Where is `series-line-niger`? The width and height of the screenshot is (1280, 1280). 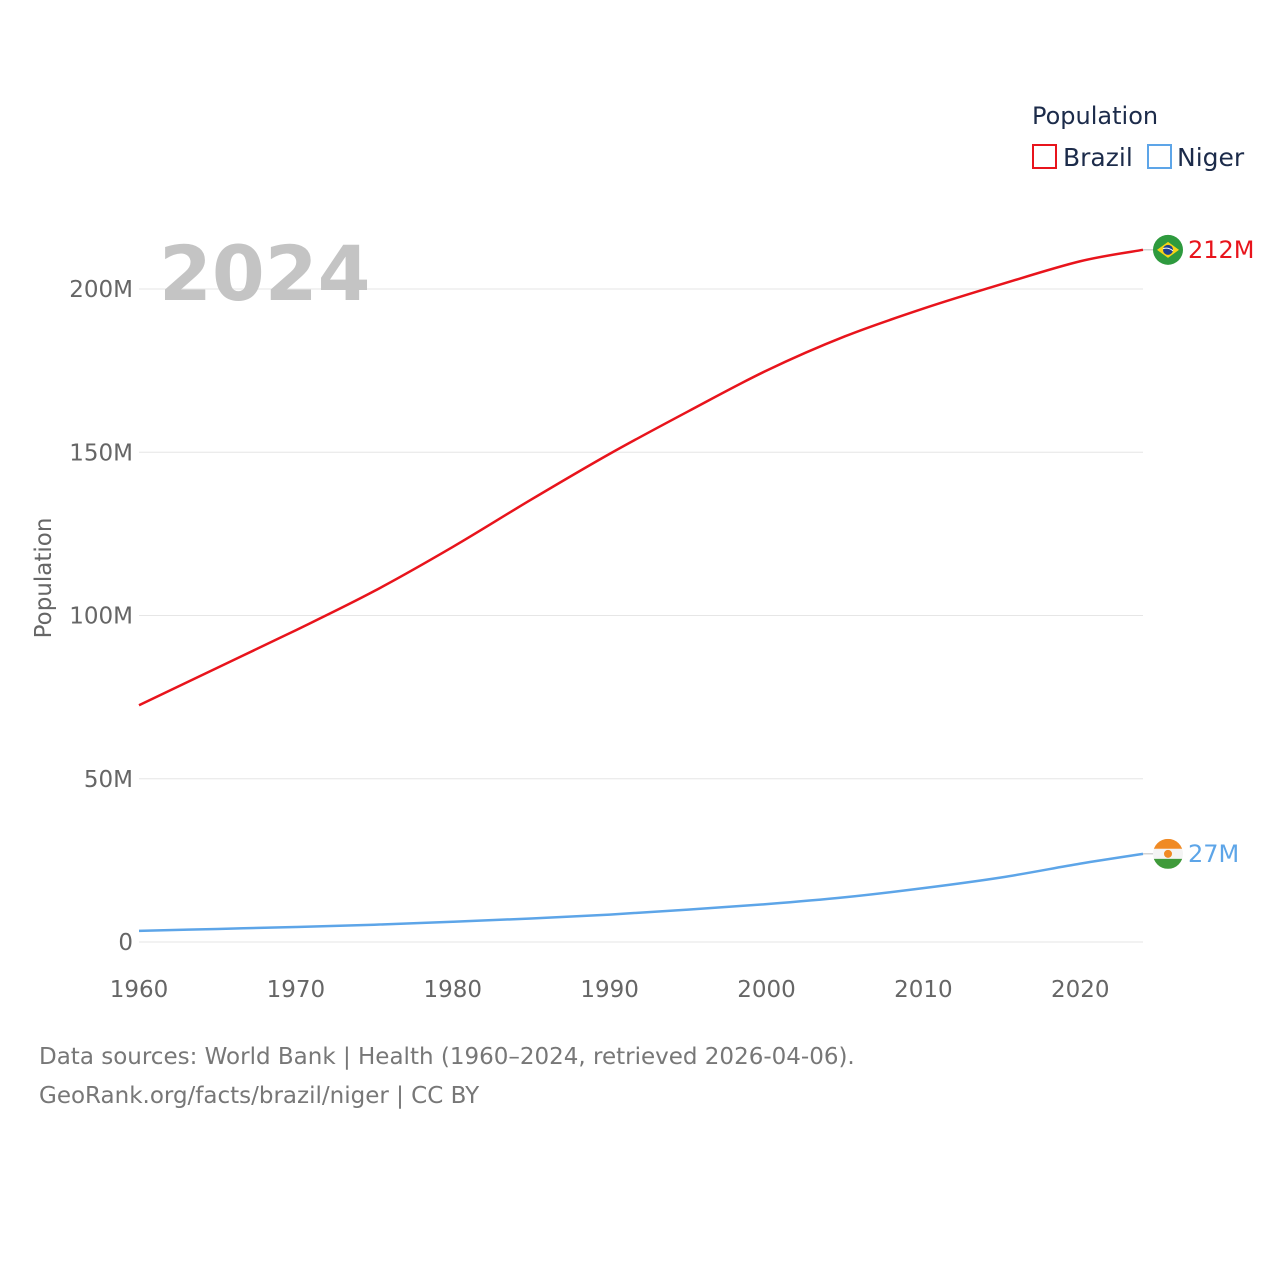
series-line-niger is located at coordinates (641, 892).